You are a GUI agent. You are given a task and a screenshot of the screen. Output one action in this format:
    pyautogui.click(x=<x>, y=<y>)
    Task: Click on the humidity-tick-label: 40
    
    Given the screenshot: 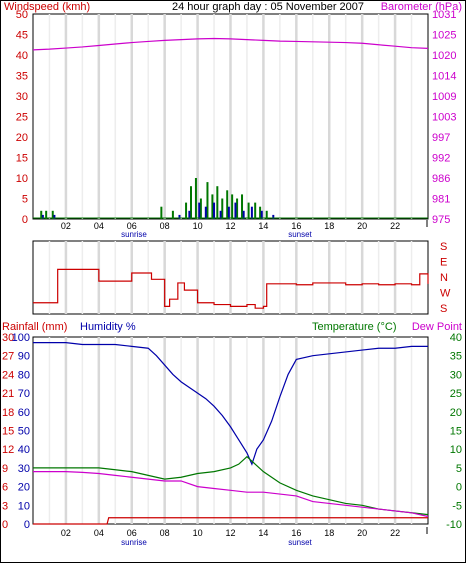 What is the action you would take?
    pyautogui.click(x=24, y=450)
    